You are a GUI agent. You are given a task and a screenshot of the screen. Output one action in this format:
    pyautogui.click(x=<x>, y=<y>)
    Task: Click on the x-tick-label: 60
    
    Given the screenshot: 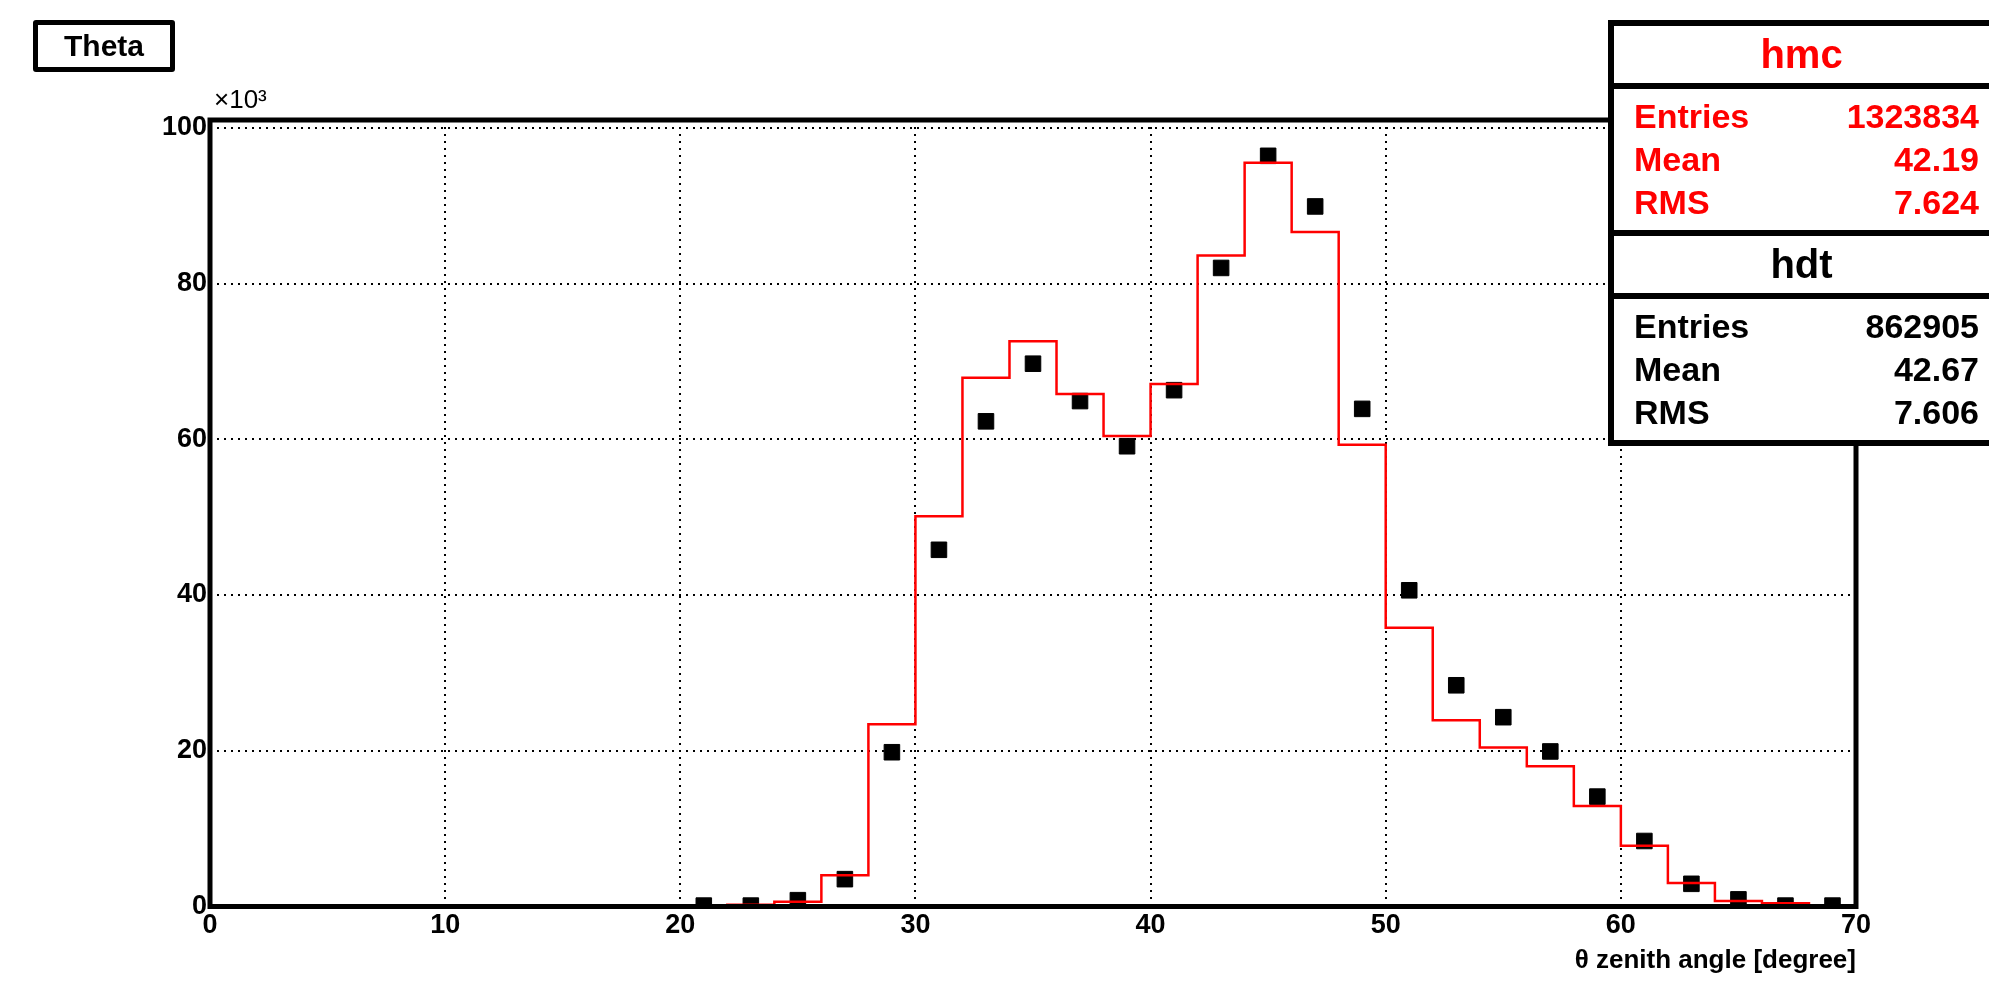 What is the action you would take?
    pyautogui.click(x=1620, y=924)
    